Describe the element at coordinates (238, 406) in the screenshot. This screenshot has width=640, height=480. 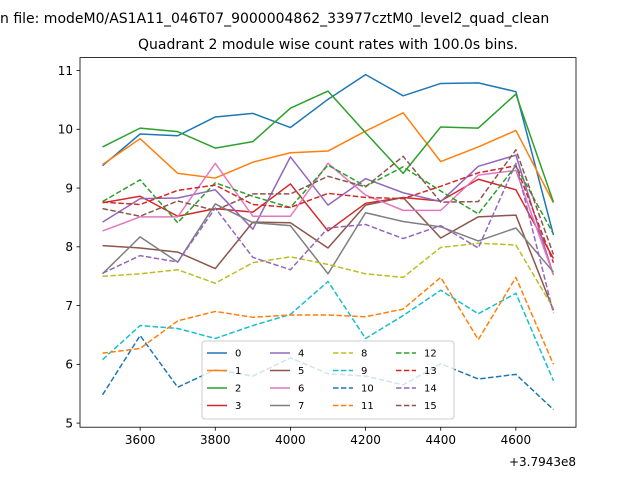
I see `legend-label-3: 3` at that location.